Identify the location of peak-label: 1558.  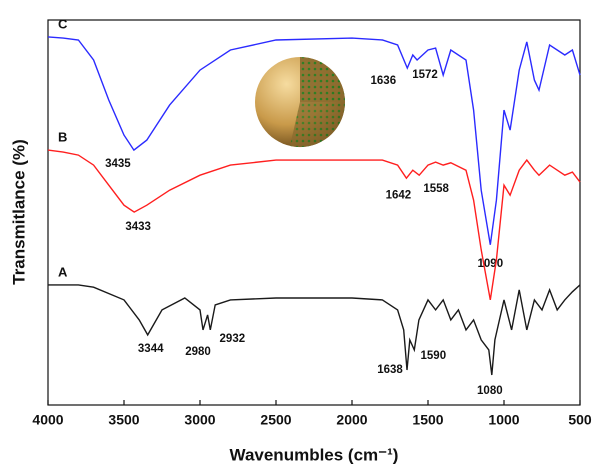
(436, 189).